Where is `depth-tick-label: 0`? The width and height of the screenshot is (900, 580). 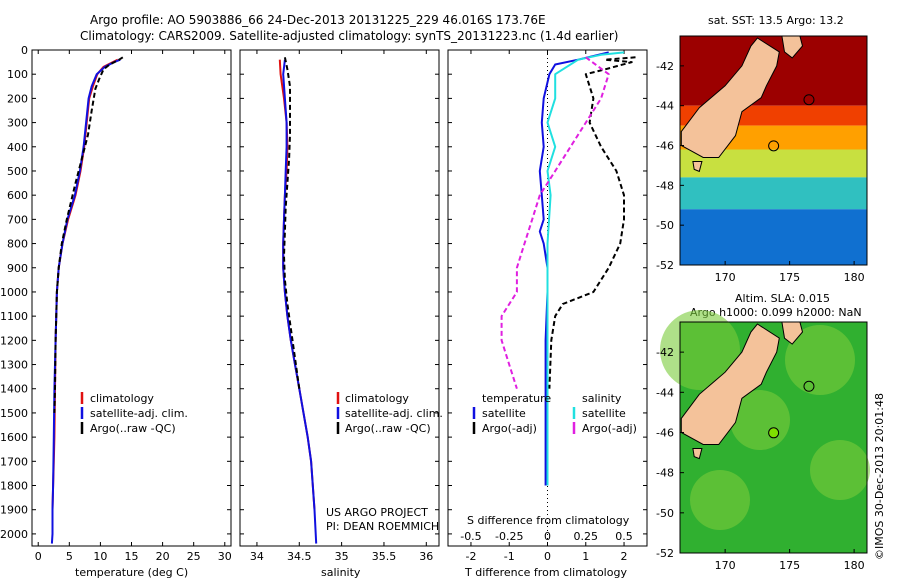 depth-tick-label: 0 is located at coordinates (24, 50).